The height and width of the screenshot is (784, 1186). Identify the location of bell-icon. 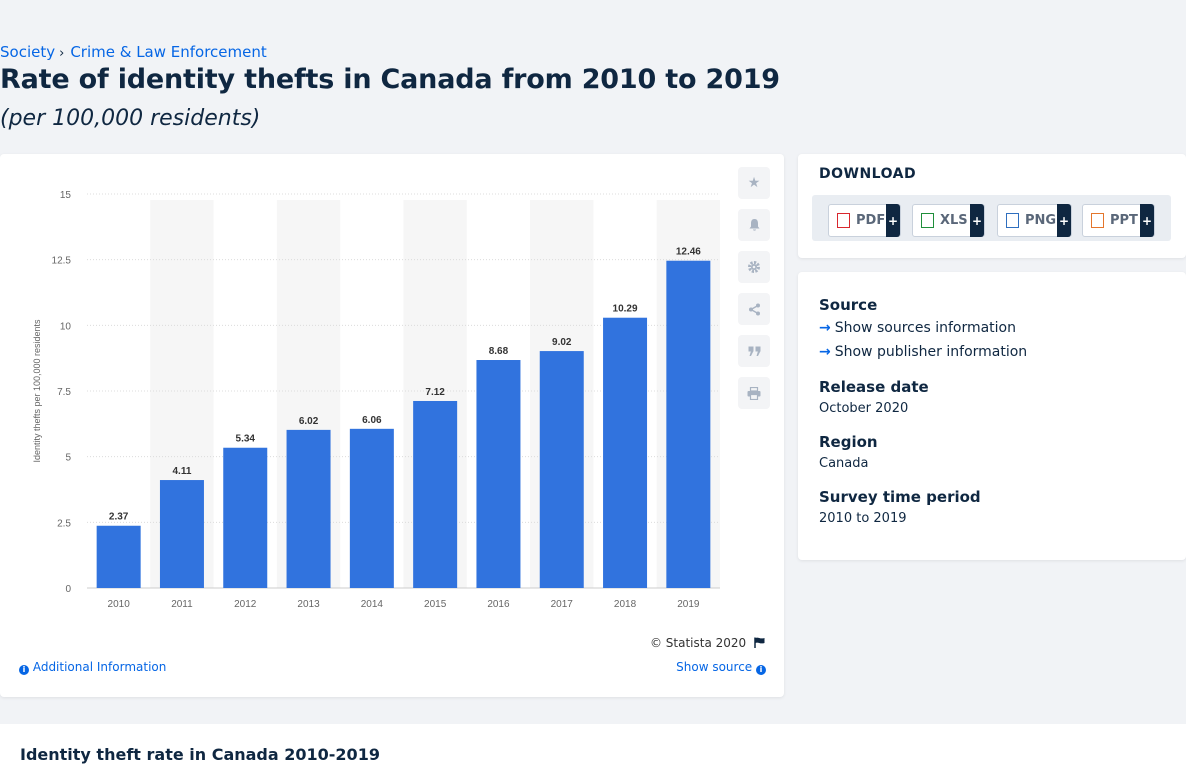
(754, 225).